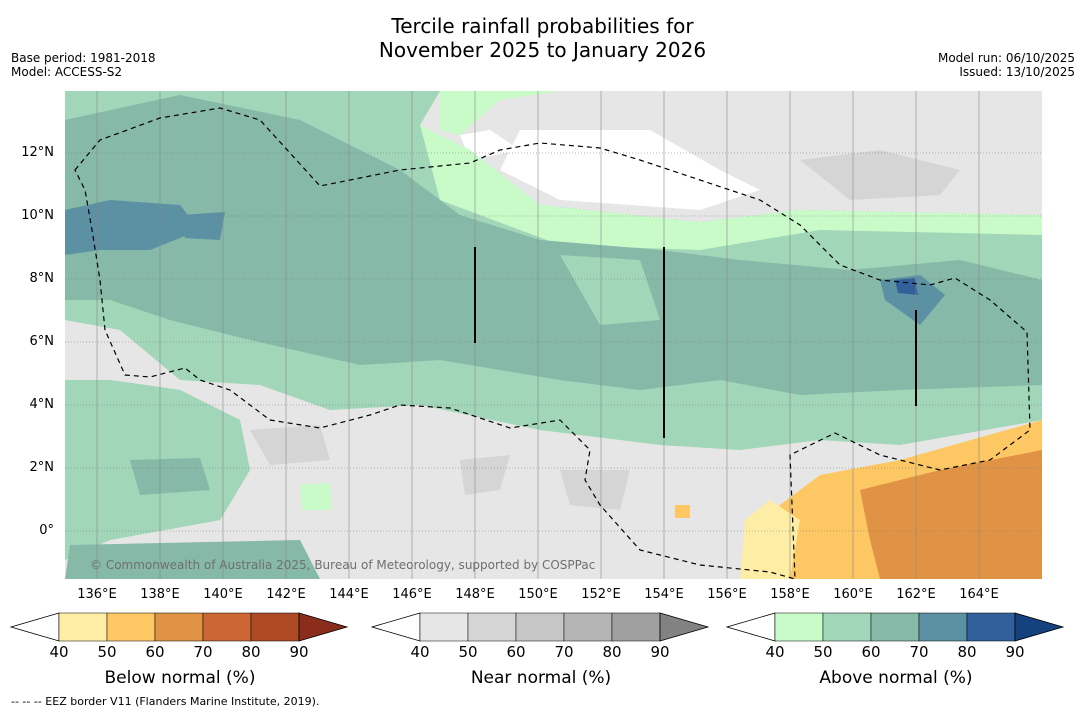 Image resolution: width=1085 pixels, height=713 pixels. What do you see at coordinates (967, 652) in the screenshot?
I see `cb-above-tick: 80` at bounding box center [967, 652].